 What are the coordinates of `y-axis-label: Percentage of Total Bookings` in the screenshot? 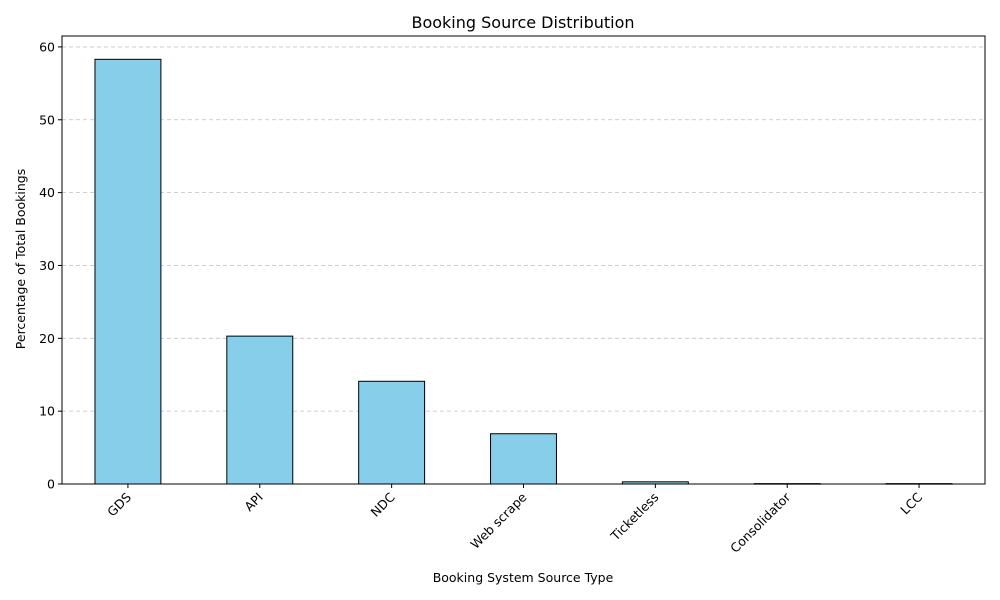 It's located at (20, 259).